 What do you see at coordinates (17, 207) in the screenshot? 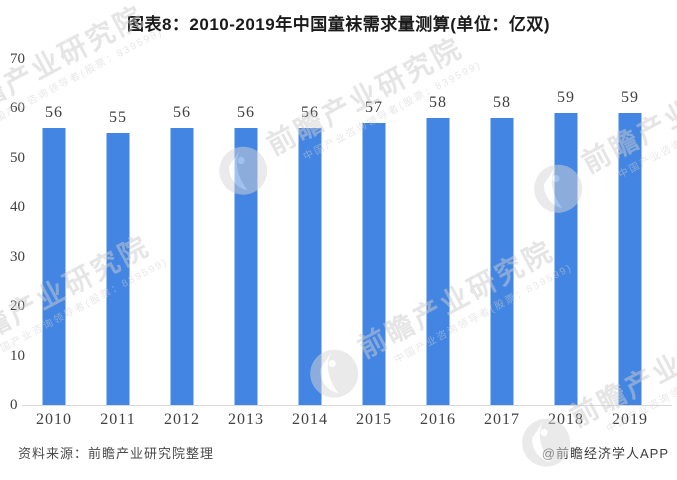
I see `y-tick-label: 40` at bounding box center [17, 207].